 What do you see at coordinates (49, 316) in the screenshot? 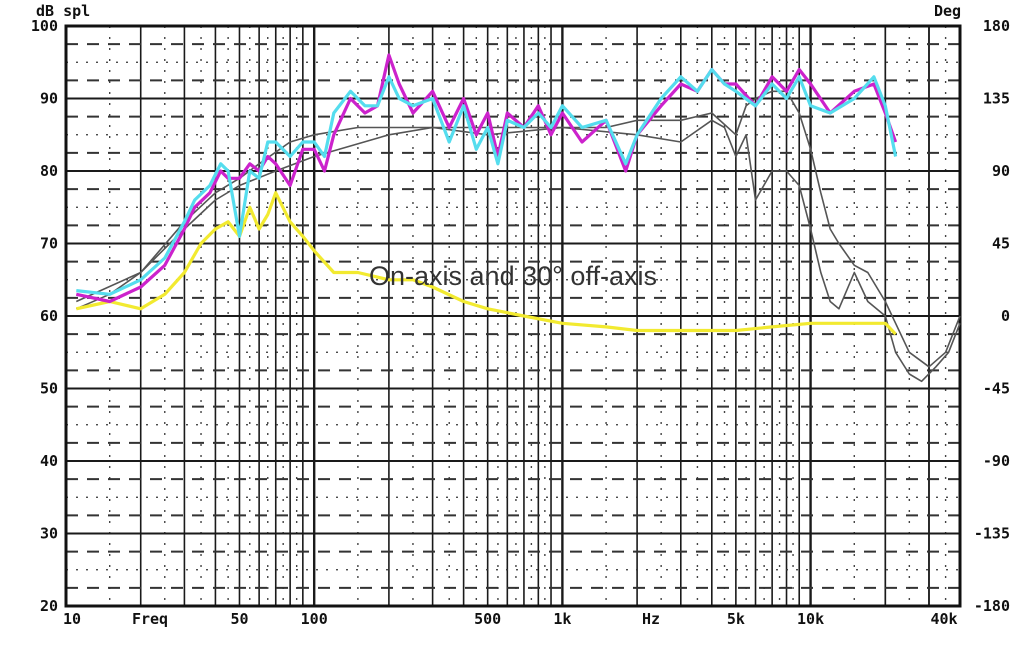
I see `y-tick-label: 60` at bounding box center [49, 316].